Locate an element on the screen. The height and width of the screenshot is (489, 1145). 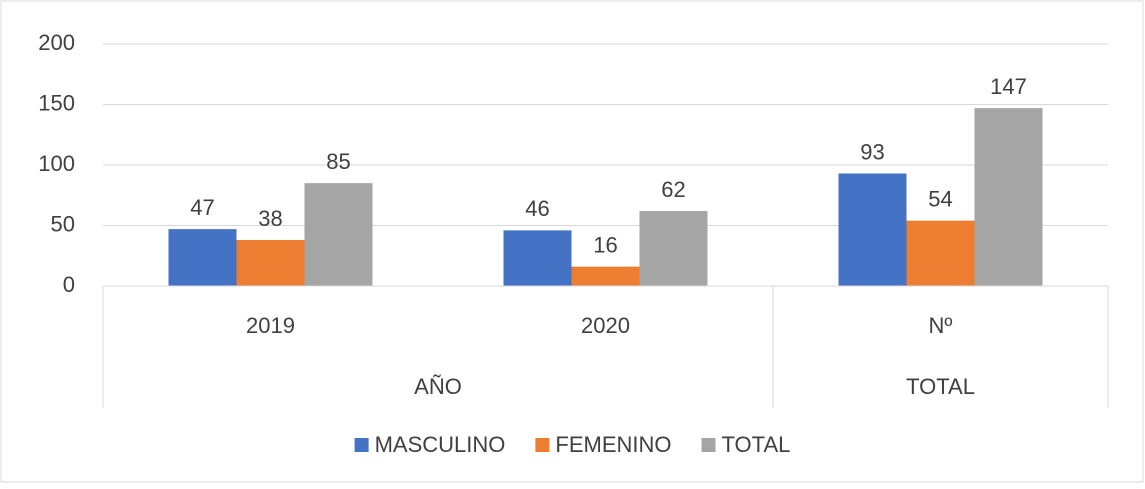
x-tick-label: 2019 is located at coordinates (270, 325).